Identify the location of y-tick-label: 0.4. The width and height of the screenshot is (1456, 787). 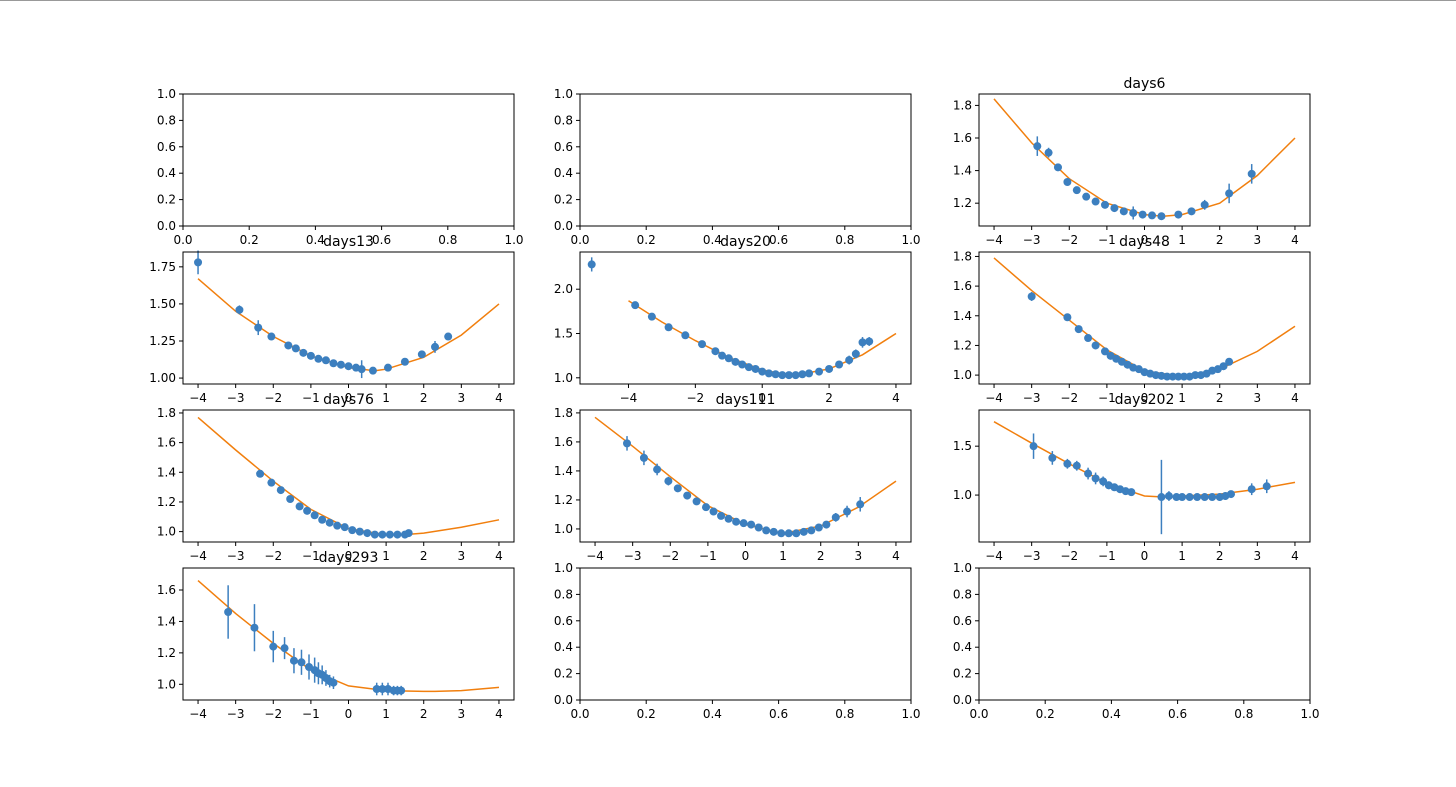
(563, 647).